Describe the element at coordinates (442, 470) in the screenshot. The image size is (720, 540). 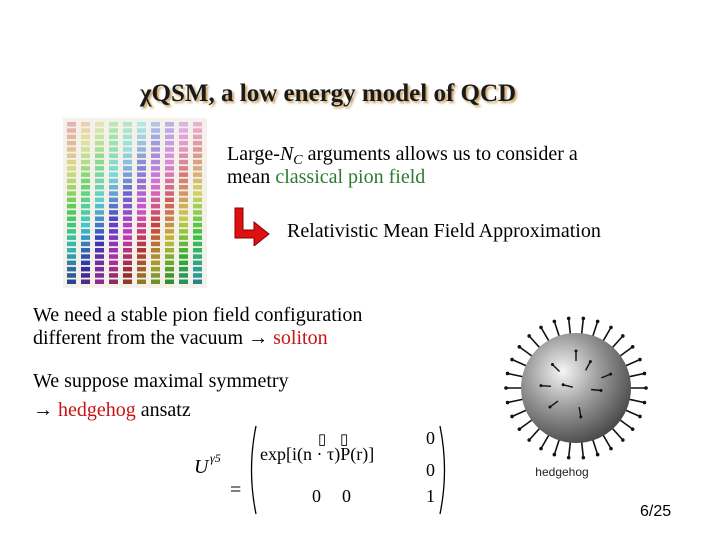
I see `formula-right-paren` at that location.